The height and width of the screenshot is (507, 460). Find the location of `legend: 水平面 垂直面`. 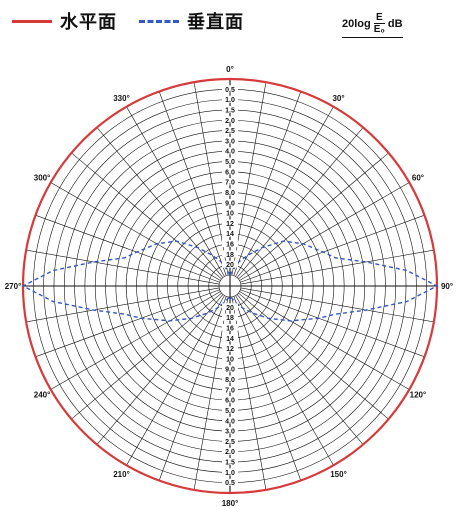

legend: 水平面 垂直面 is located at coordinates (139, 21).